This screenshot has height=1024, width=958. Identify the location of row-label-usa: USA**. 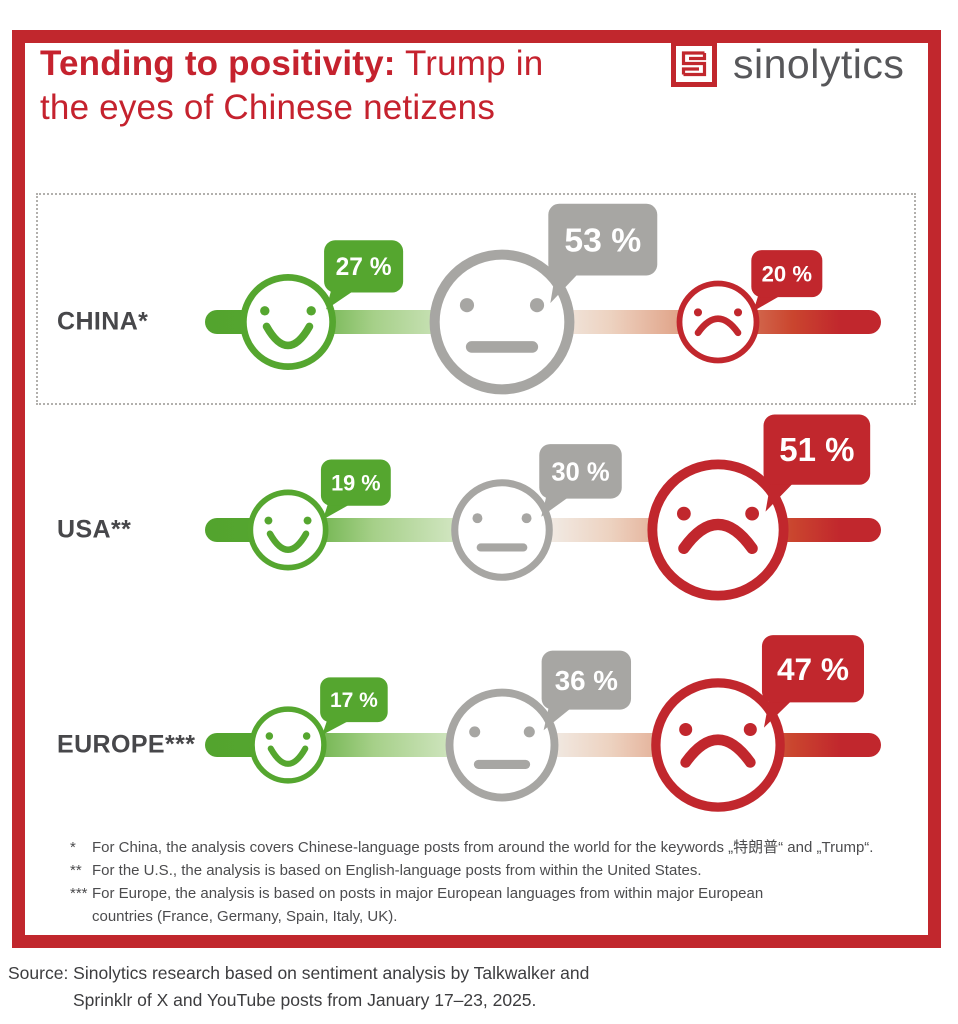
(94, 529).